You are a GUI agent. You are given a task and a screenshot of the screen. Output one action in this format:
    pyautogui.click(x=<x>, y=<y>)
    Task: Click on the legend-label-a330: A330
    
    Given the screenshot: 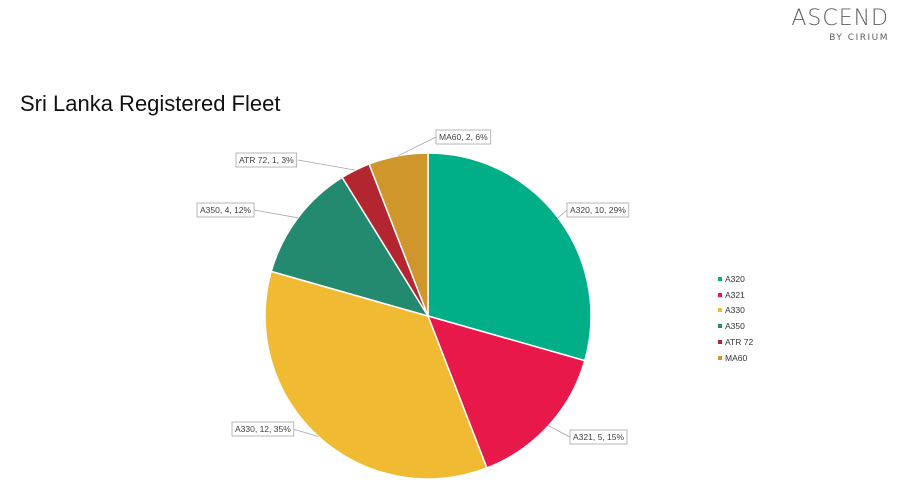 What is the action you would take?
    pyautogui.click(x=735, y=310)
    